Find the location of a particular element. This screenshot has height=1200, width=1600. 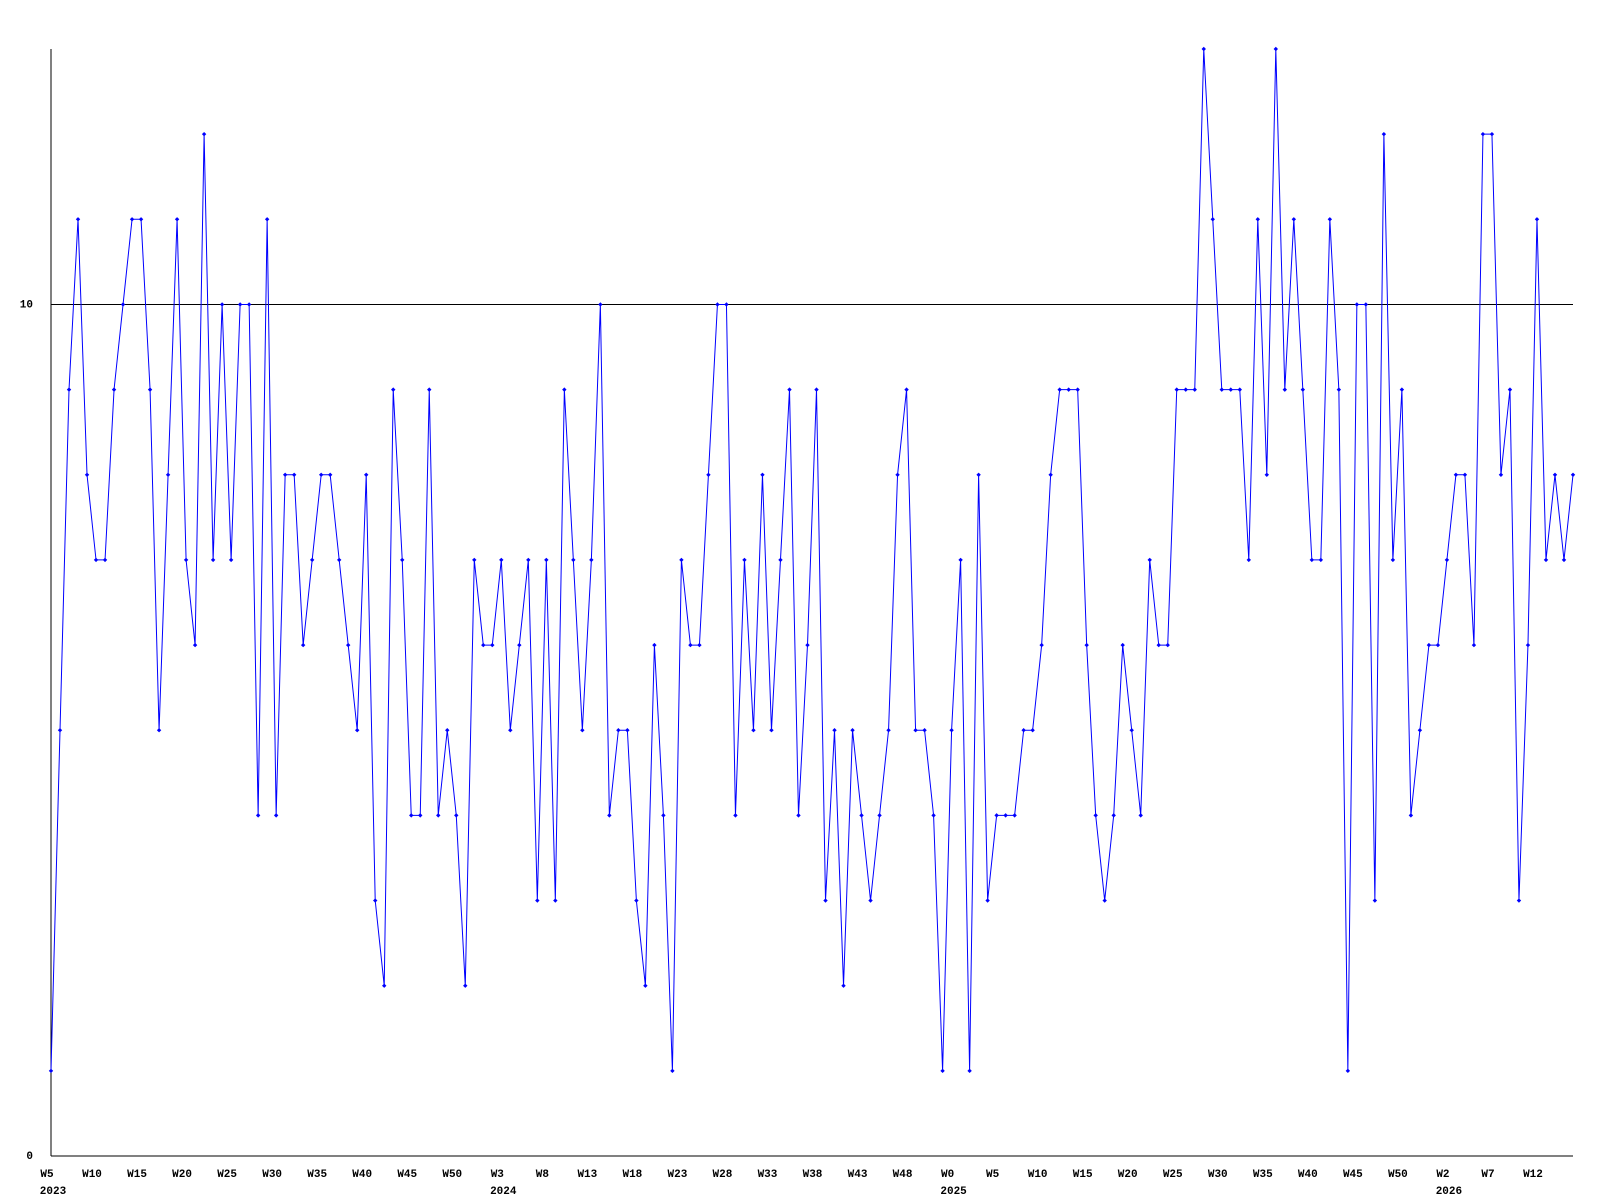

x-tick-label: W12 is located at coordinates (1533, 1175).